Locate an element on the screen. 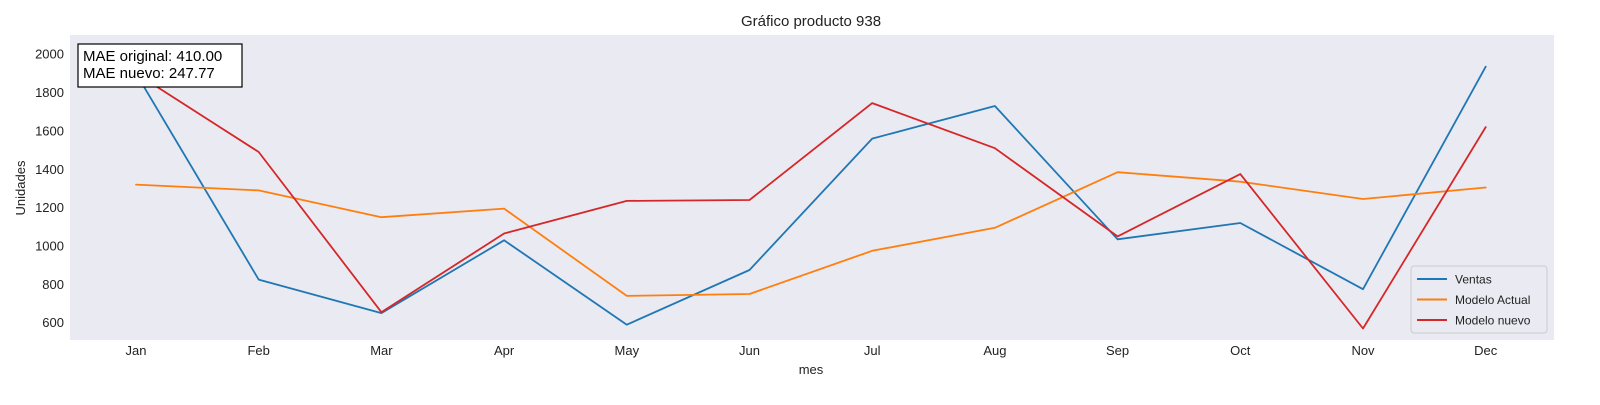  y-tick-label: 800 is located at coordinates (53, 284).